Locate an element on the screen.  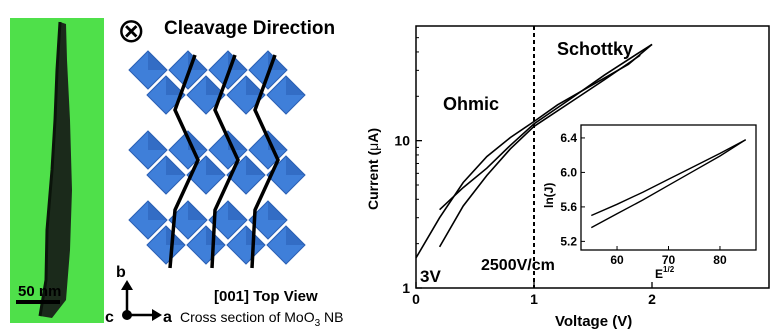
cross-section-suffix: NB is located at coordinates (331, 317).